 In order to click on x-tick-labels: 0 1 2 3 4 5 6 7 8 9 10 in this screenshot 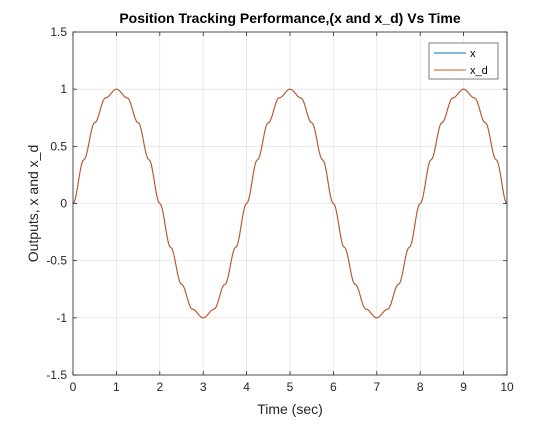, I will do `click(292, 387)`.